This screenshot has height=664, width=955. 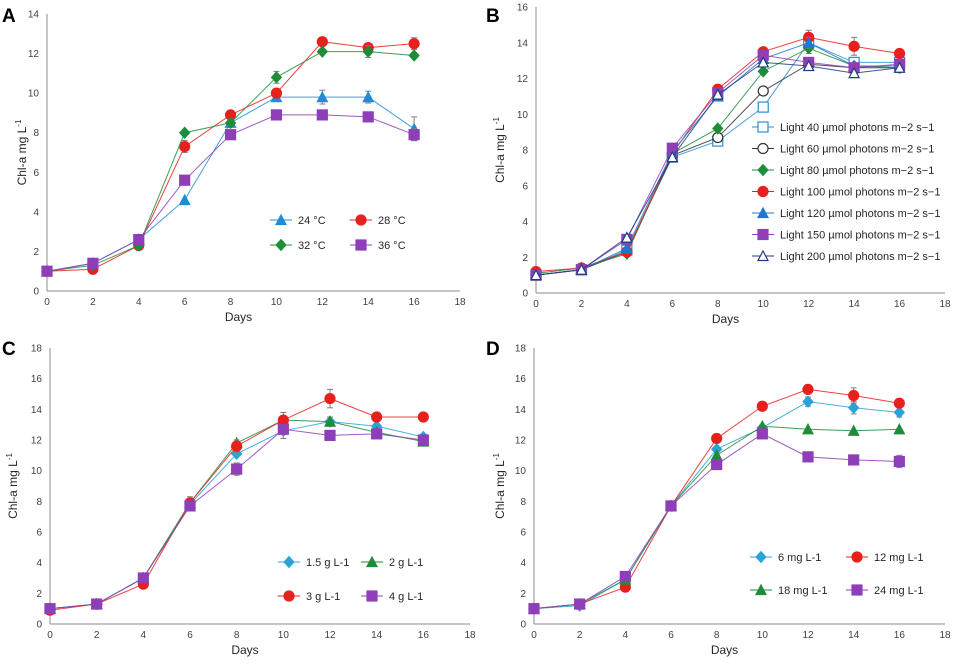 What do you see at coordinates (39, 625) in the screenshot?
I see `y-tick-label: 0` at bounding box center [39, 625].